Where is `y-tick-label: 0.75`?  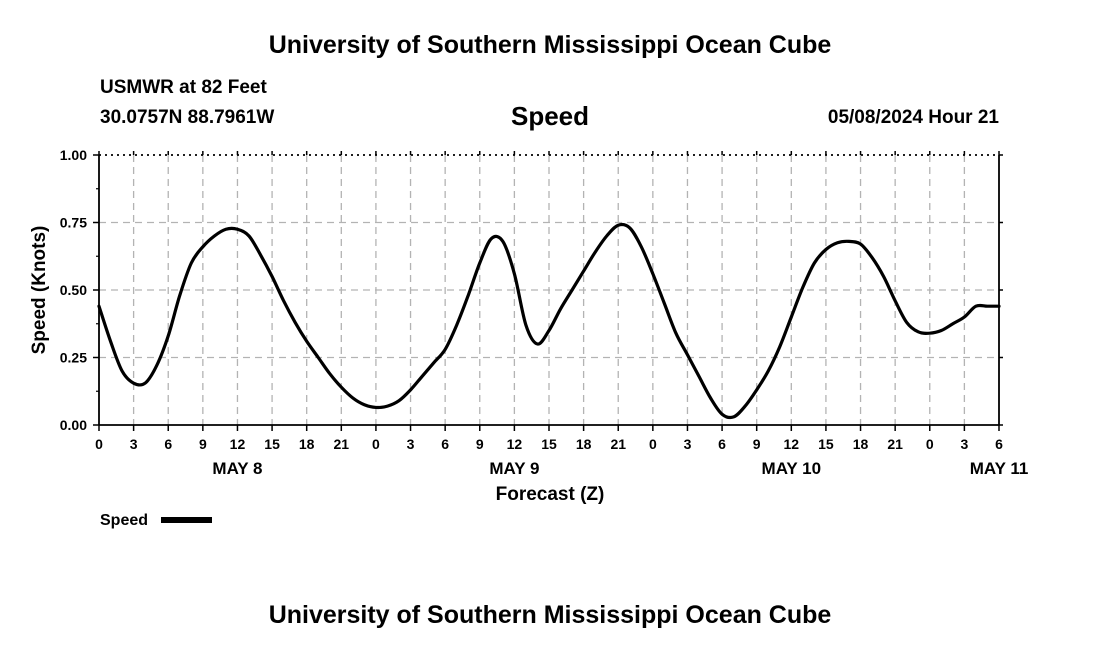 y-tick-label: 0.75 is located at coordinates (73, 223).